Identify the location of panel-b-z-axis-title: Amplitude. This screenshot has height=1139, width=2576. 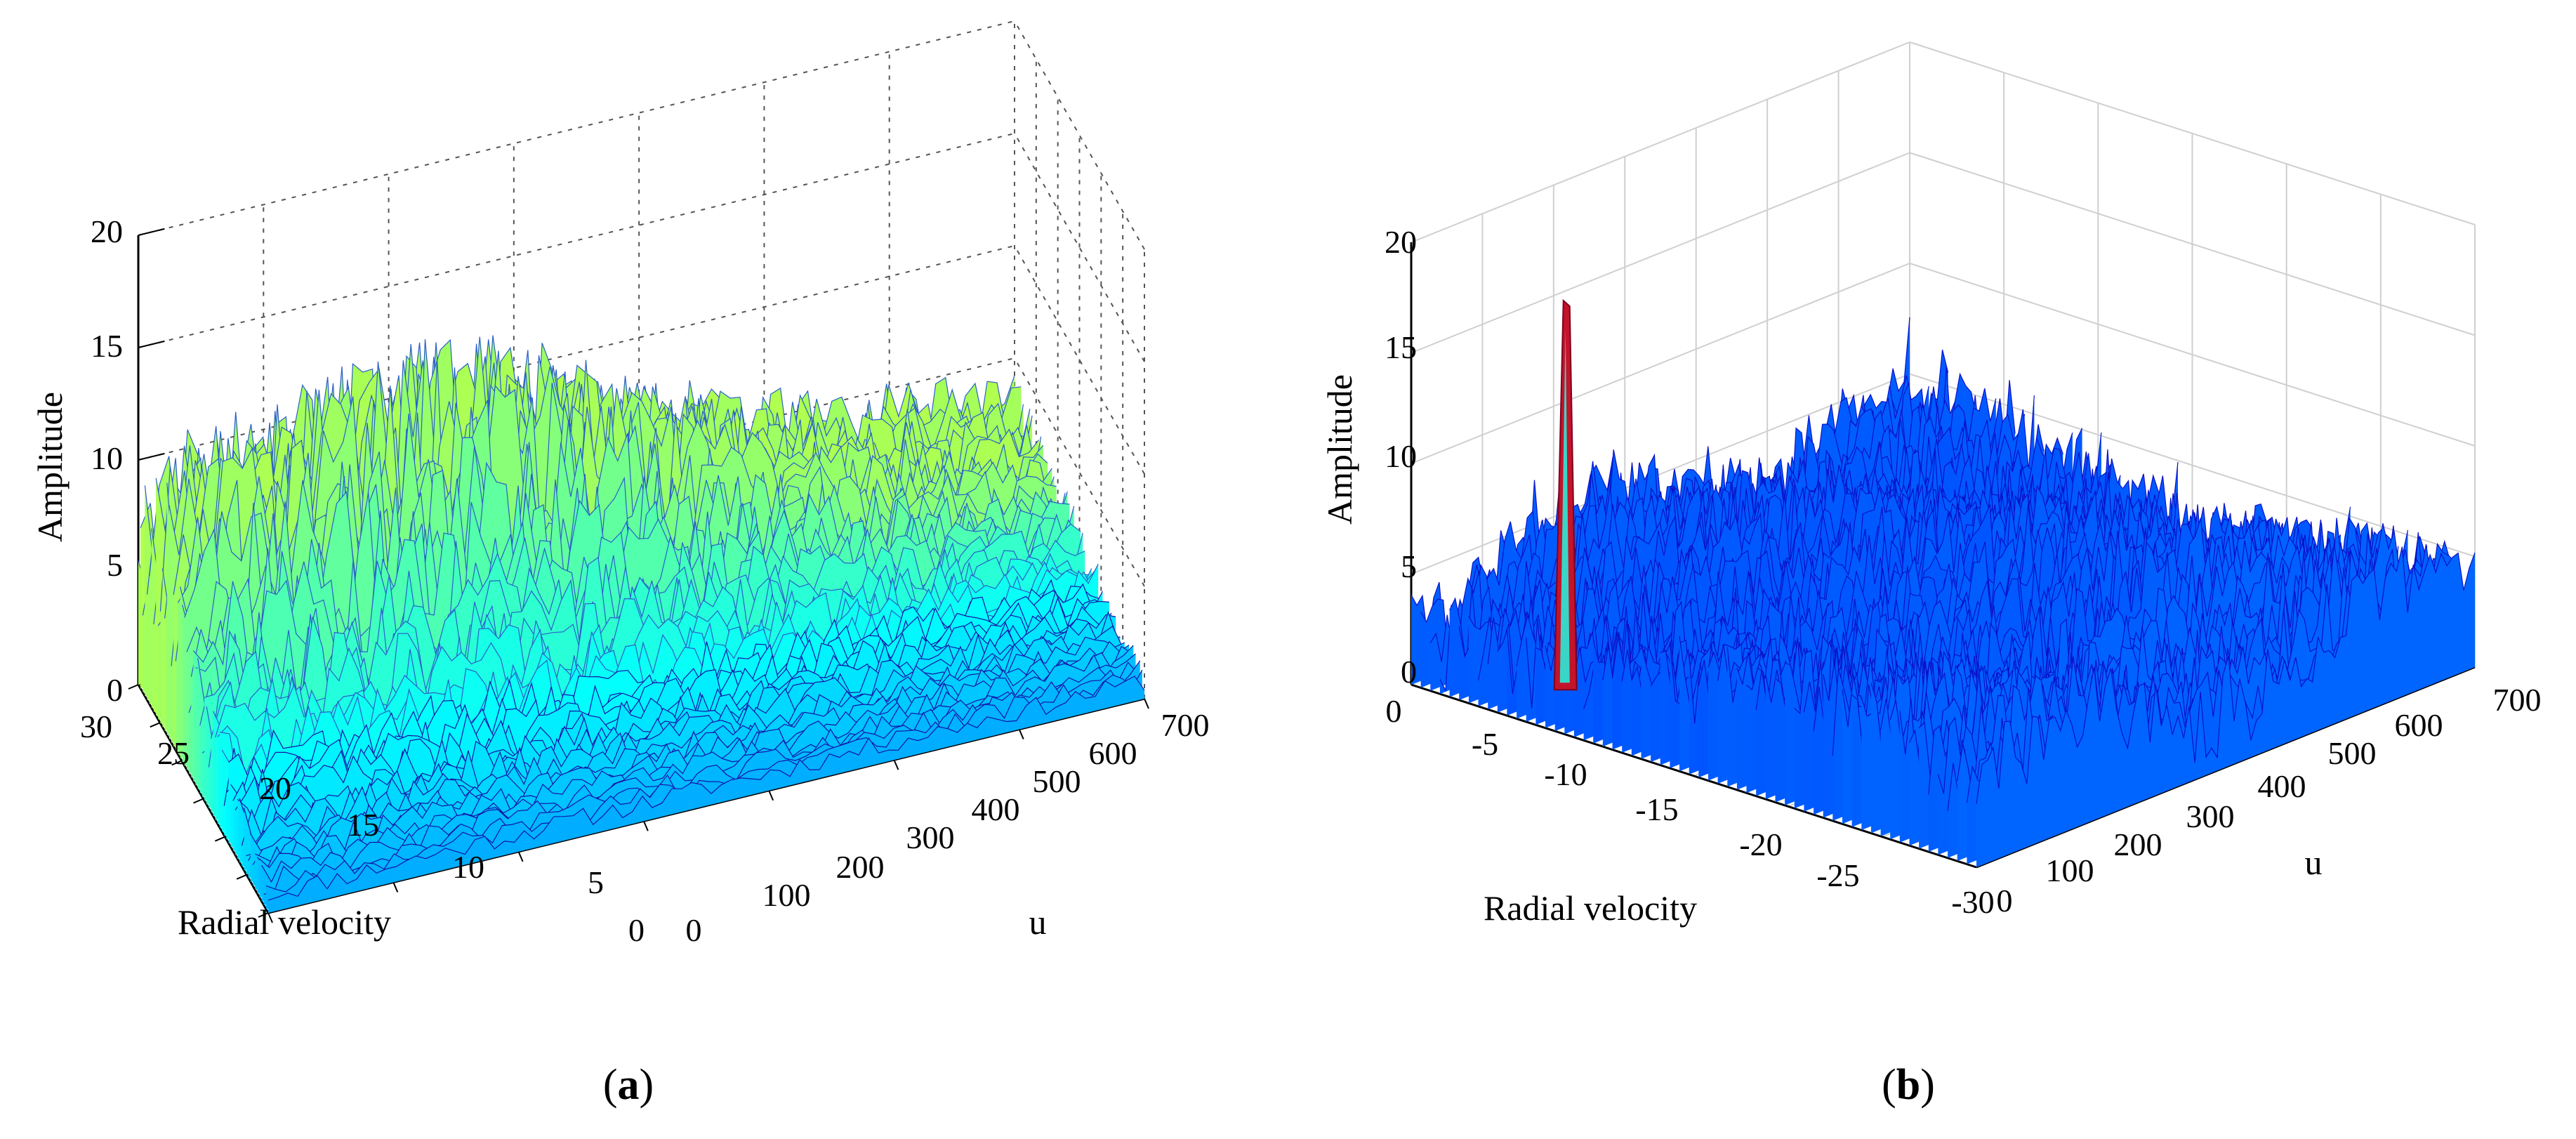
(1339, 450).